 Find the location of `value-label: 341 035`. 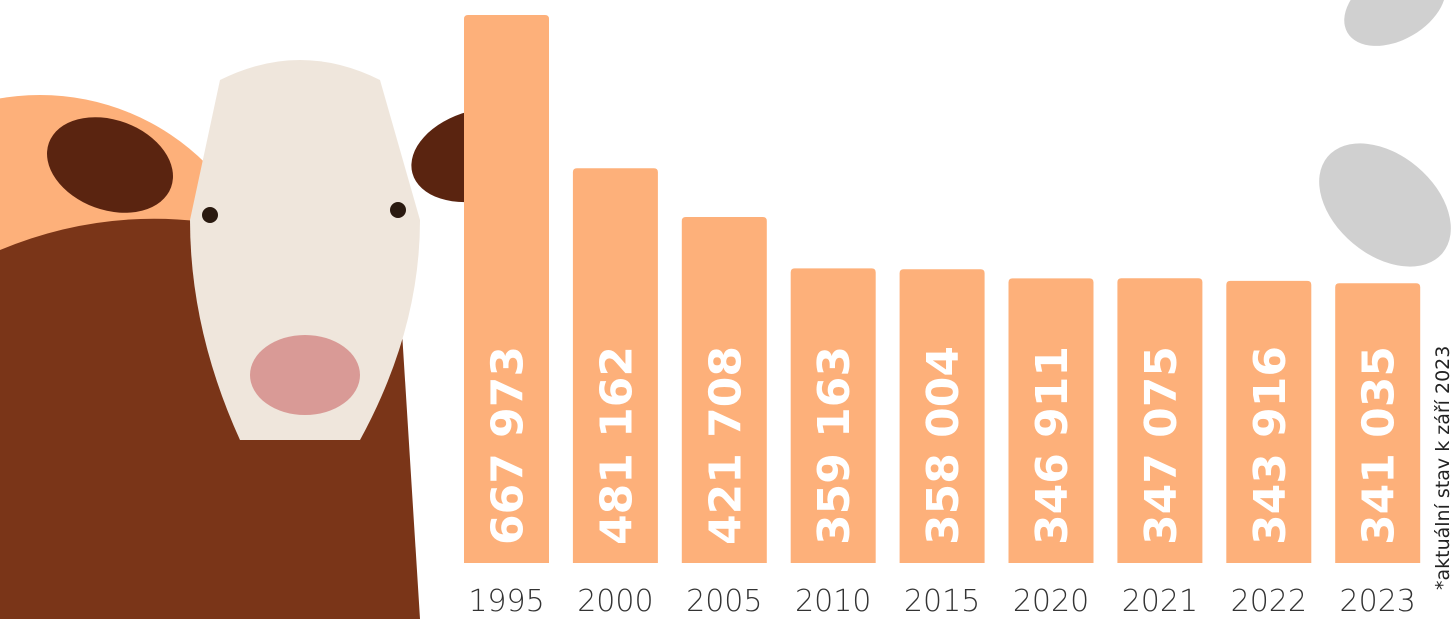

value-label: 341 035 is located at coordinates (1379, 445).